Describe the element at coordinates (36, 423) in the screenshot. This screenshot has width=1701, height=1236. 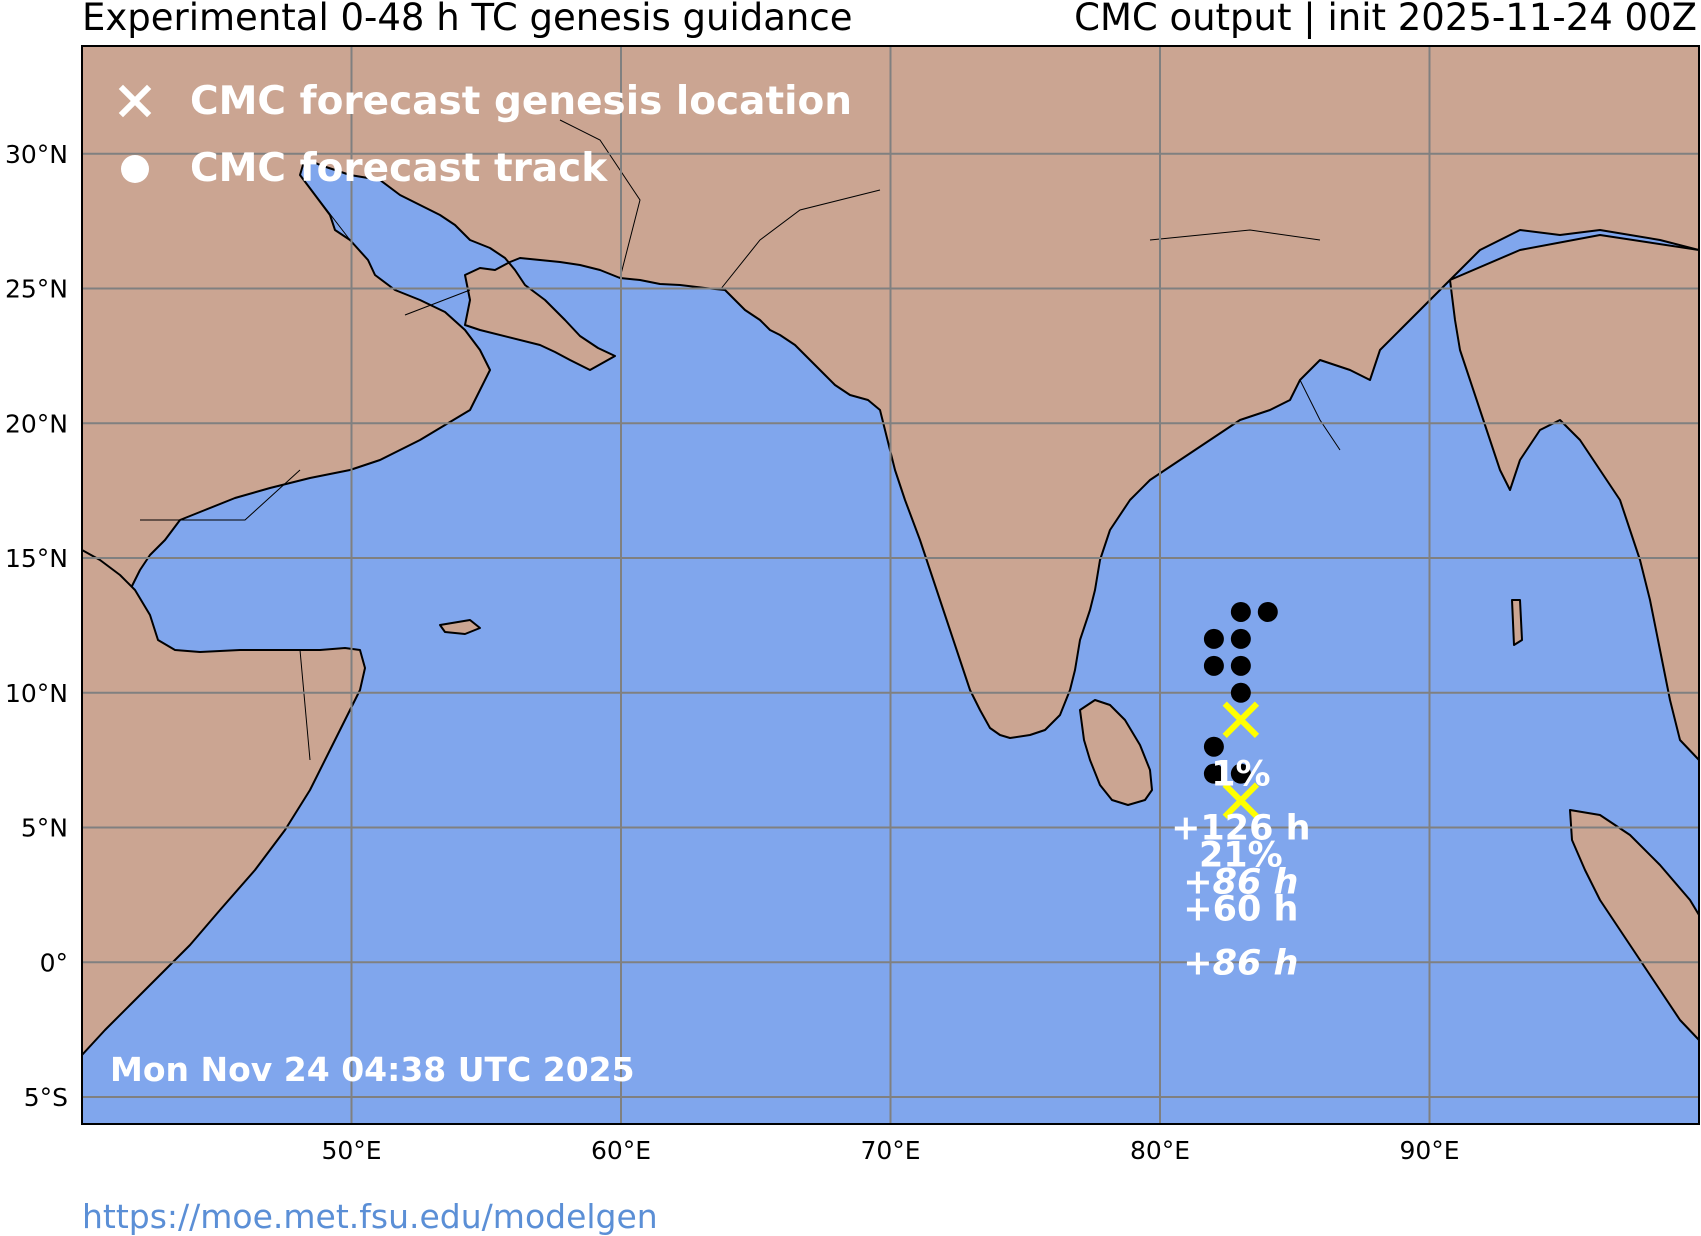
I see `lat-tick-label: 20°N` at that location.